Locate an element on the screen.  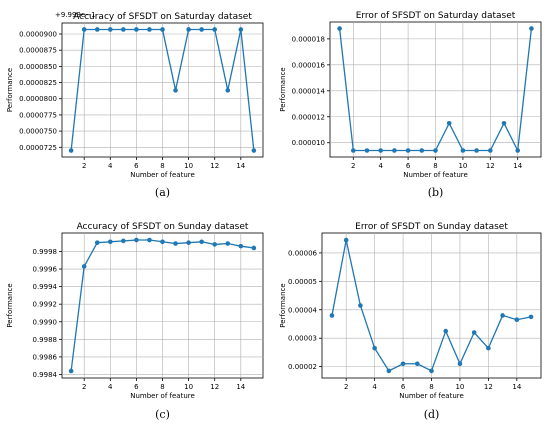
y-tick-label: 0.000018 is located at coordinates (308, 39).